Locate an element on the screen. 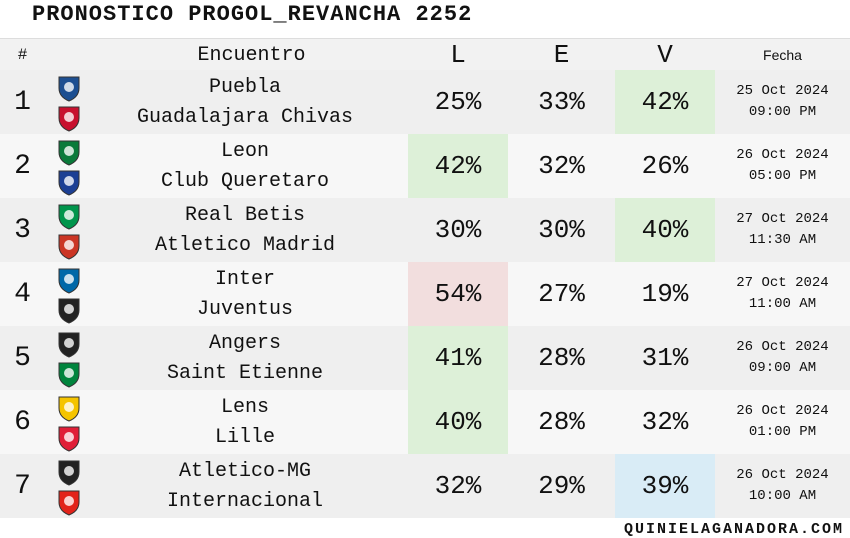 The image size is (850, 538). pct-l: 42% is located at coordinates (458, 166).